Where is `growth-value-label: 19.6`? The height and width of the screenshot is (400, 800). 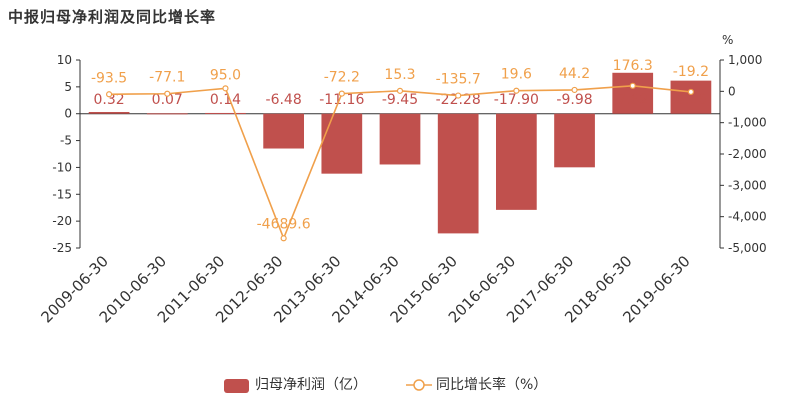 growth-value-label: 19.6 is located at coordinates (516, 75).